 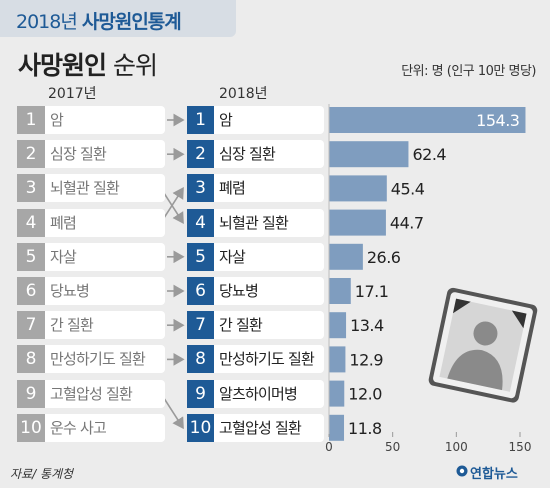 I want to click on rank-2018-item: 2 심장 질환, so click(x=255, y=154).